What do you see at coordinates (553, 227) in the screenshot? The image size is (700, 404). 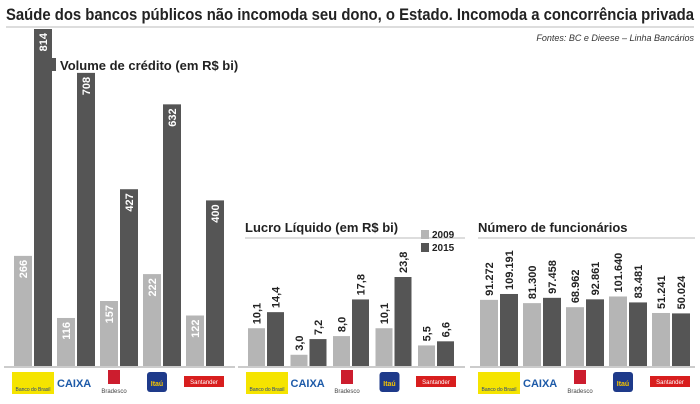 I see `panel-title: Número de funcionários` at bounding box center [553, 227].